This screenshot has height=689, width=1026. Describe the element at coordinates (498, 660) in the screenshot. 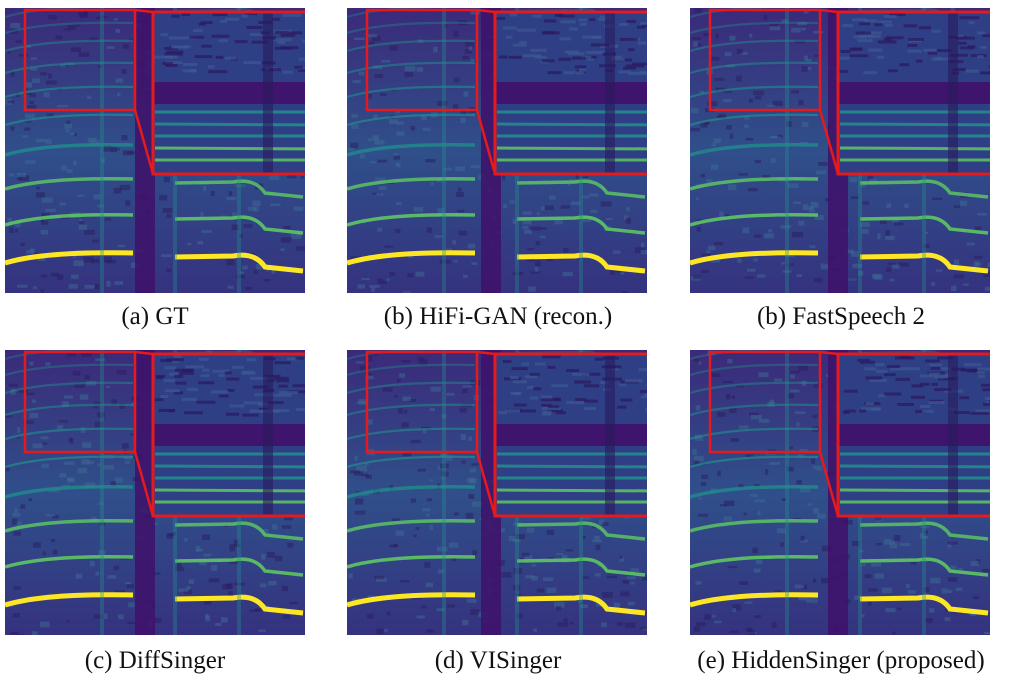

I see `caption-visinger: (d) VISinger` at that location.